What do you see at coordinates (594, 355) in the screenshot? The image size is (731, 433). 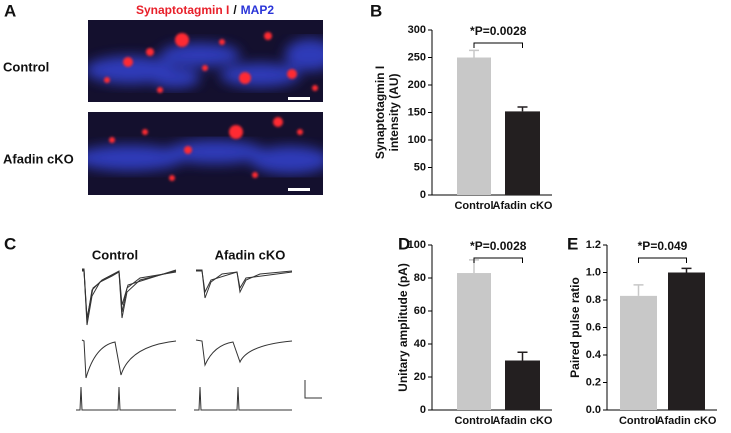 I see `y-tick-label: 0.4` at bounding box center [594, 355].